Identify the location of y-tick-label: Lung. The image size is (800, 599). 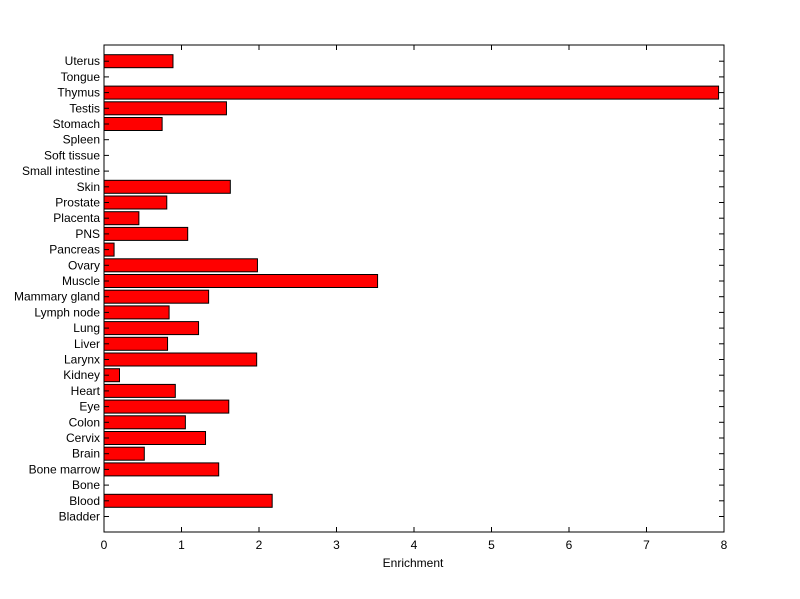
(86, 328).